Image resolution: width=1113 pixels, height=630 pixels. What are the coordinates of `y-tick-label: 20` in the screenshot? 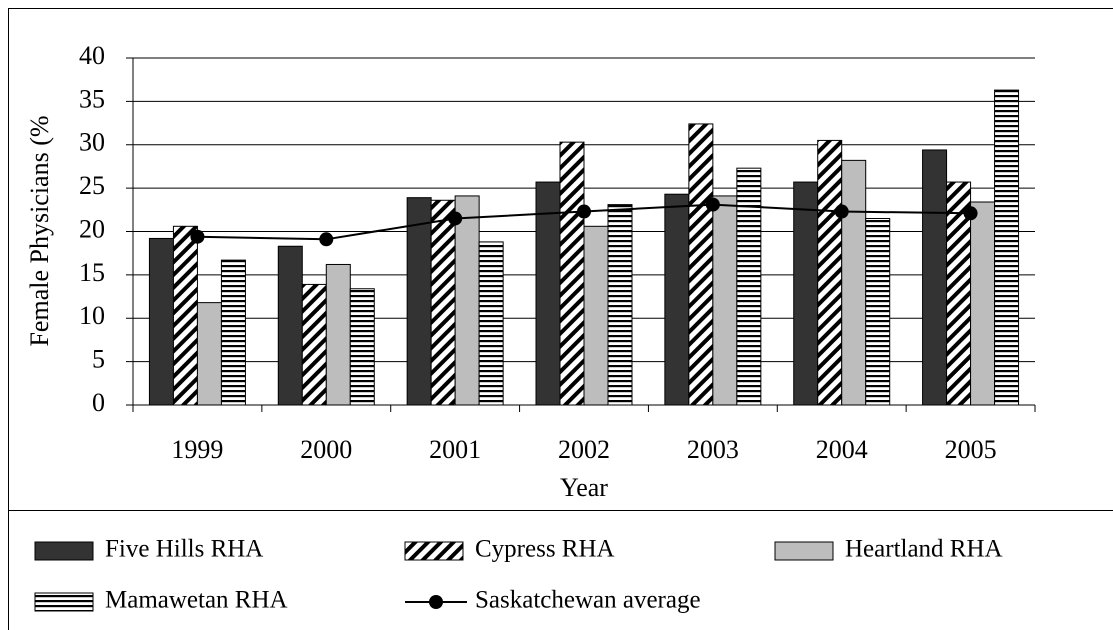 It's located at (92, 228).